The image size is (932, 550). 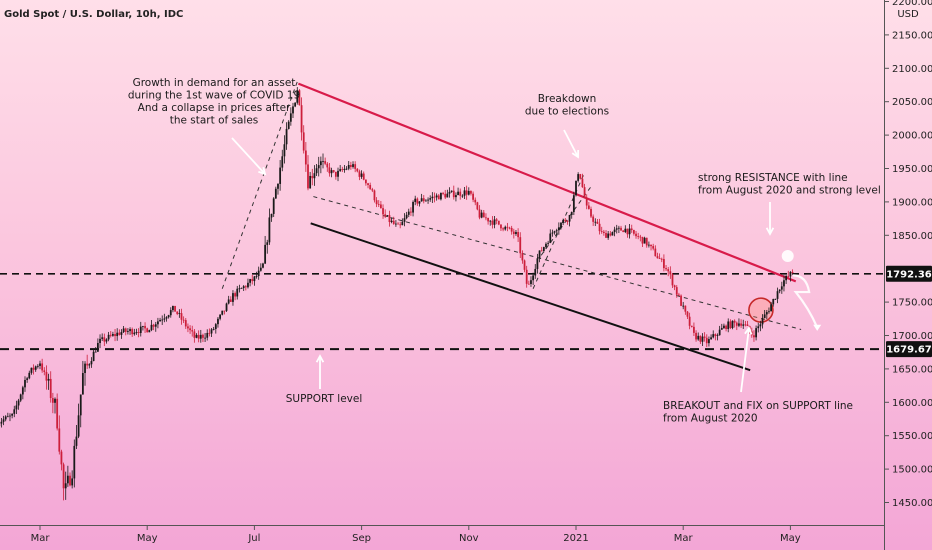 What do you see at coordinates (758, 406) in the screenshot?
I see `annotation-breakout-line: BREAKOUT and FIX on SUPPORT line` at bounding box center [758, 406].